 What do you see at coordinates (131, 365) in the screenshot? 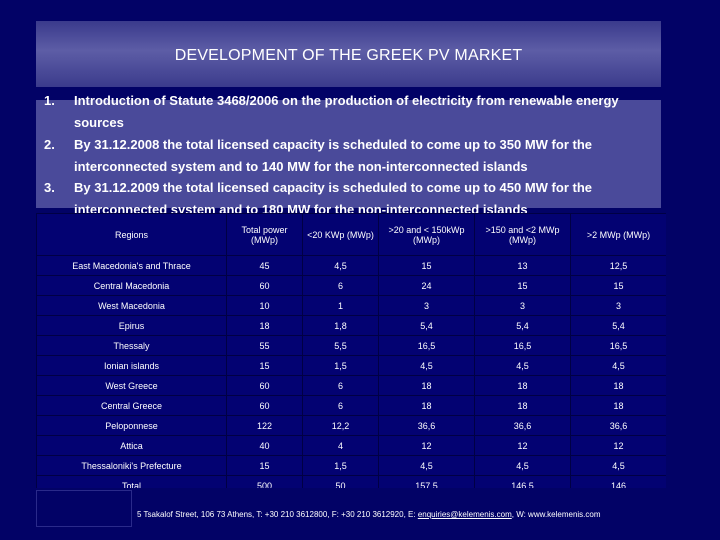
I see `region-cell: Ionian islands` at bounding box center [131, 365].